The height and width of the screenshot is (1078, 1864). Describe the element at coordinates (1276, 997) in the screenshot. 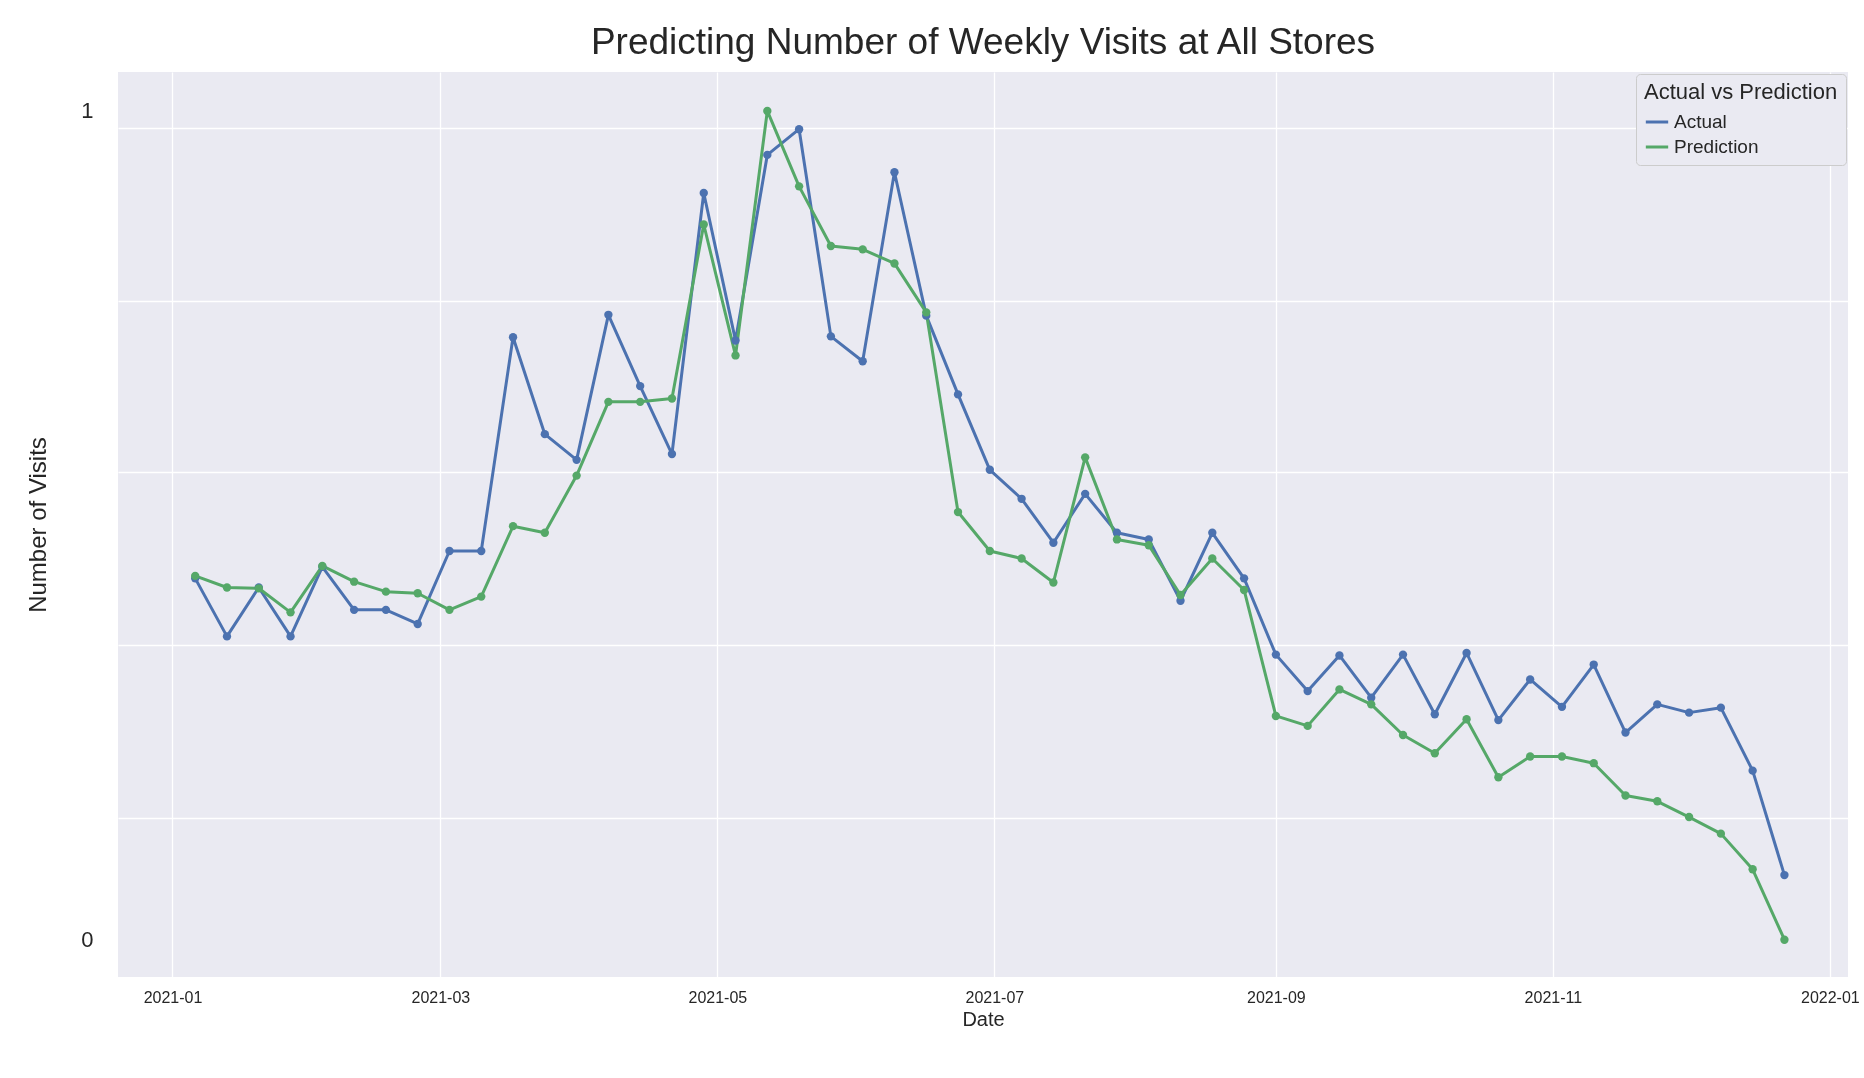

I see `x-tick-label: 2021-09` at that location.